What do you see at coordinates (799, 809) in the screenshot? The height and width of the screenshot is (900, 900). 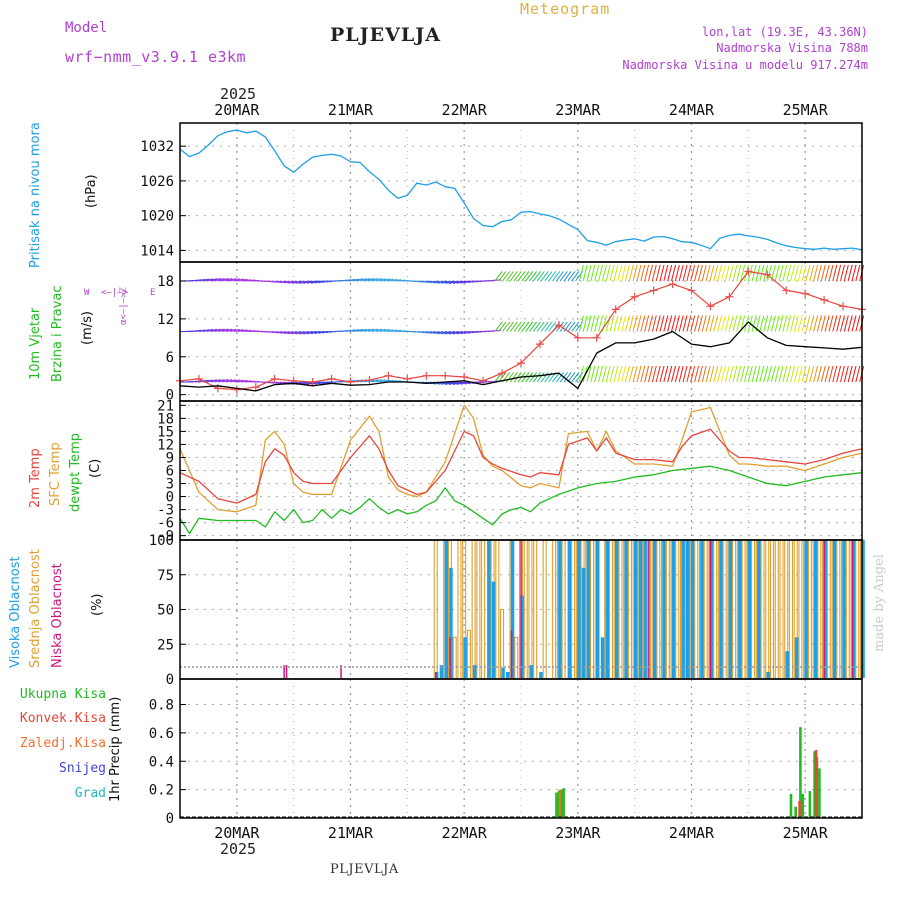 I see `conv-precip-bar` at bounding box center [799, 809].